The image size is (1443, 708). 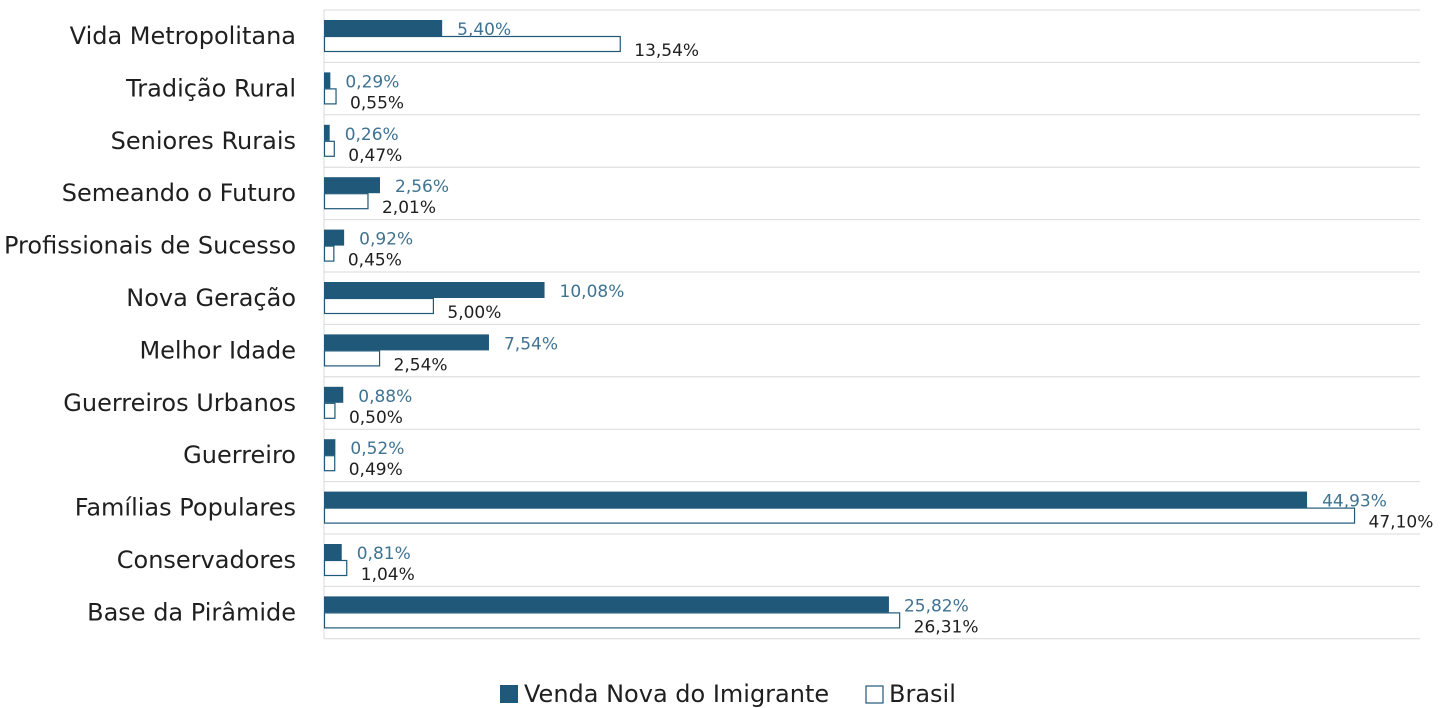 I want to click on category-label: Melhor Idade, so click(x=217, y=350).